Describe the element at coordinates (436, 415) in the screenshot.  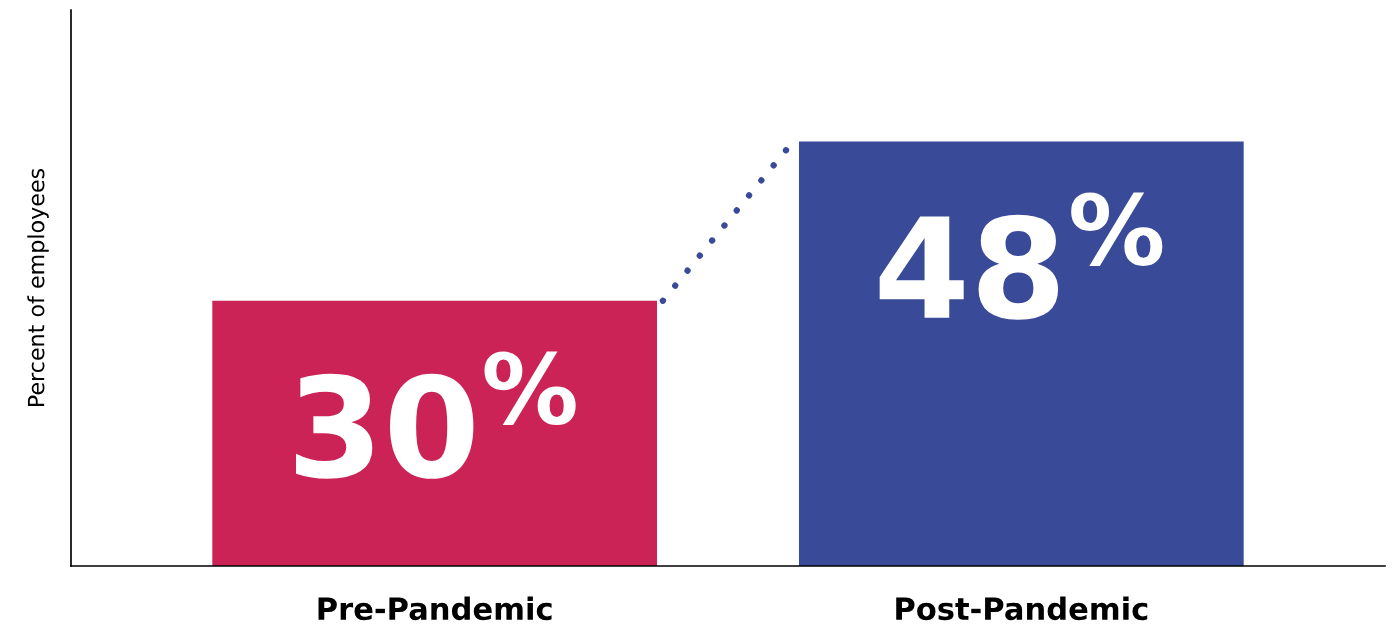
I see `data-label: 30$^{%}$` at that location.